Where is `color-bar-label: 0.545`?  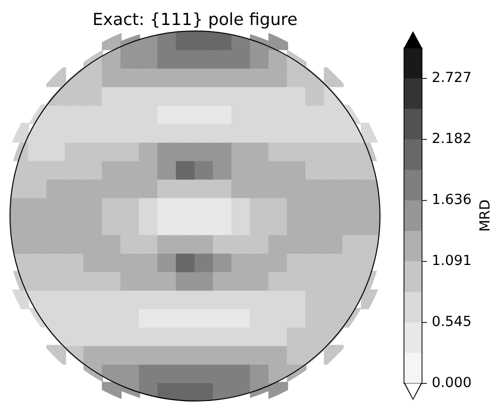 color-bar-label: 0.545 is located at coordinates (452, 322).